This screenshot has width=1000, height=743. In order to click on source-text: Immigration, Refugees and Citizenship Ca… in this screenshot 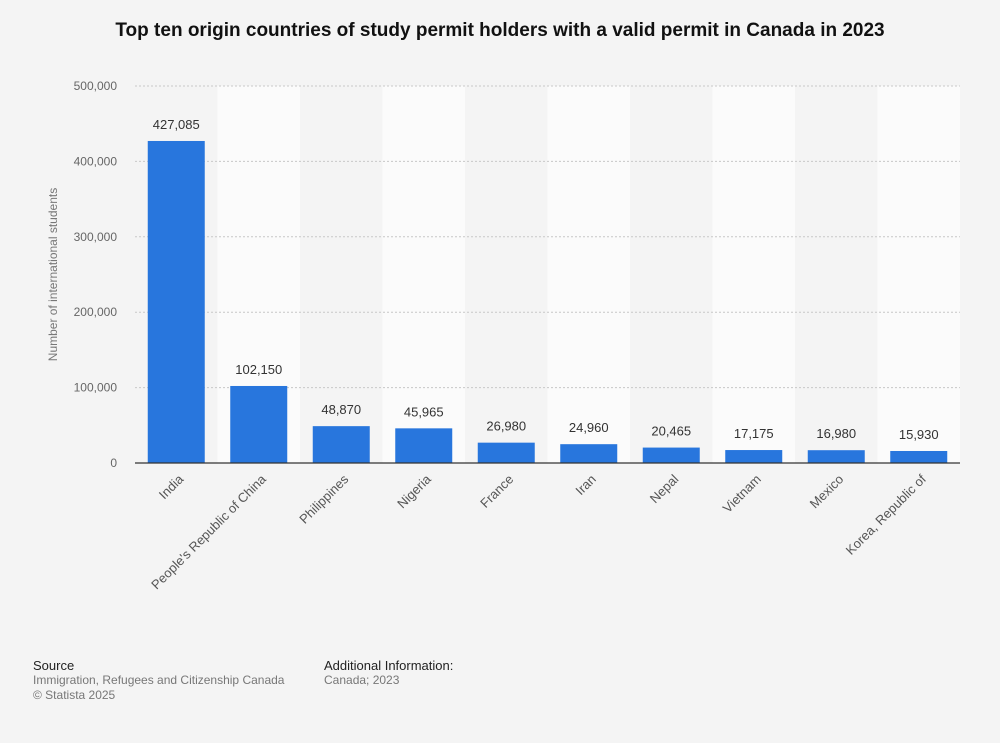, I will do `click(159, 680)`.